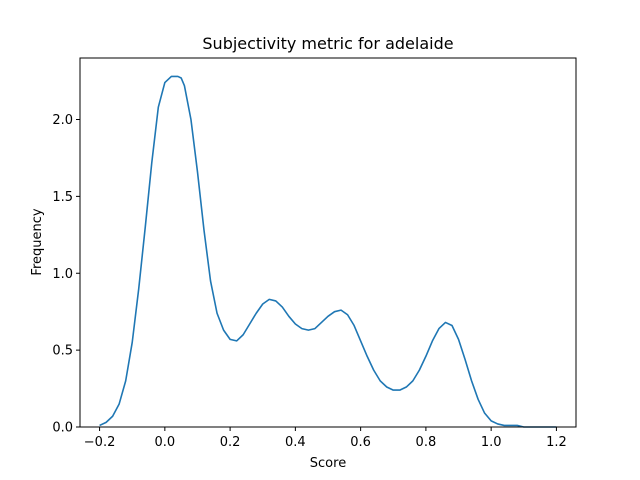 The image size is (640, 480). I want to click on y-tick-label: 1.5, so click(62, 197).